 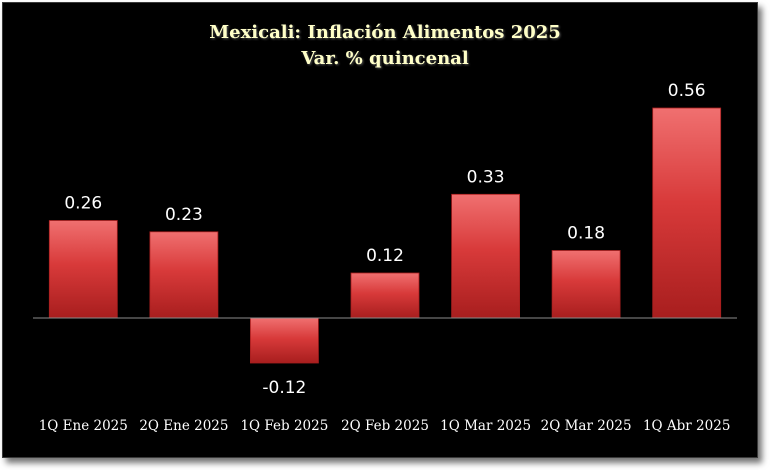 What do you see at coordinates (586, 234) in the screenshot?
I see `value-label-5: 0.18` at bounding box center [586, 234].